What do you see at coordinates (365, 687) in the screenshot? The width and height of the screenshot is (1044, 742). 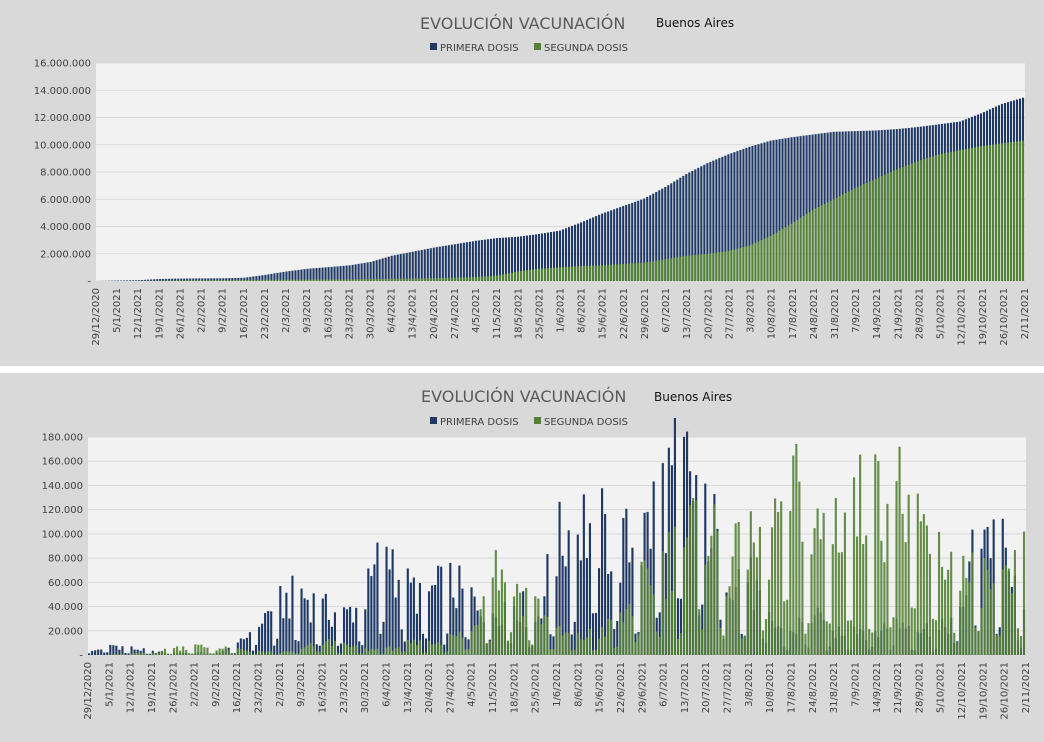 I see `x-tick-label: 30/3/2021` at bounding box center [365, 687].